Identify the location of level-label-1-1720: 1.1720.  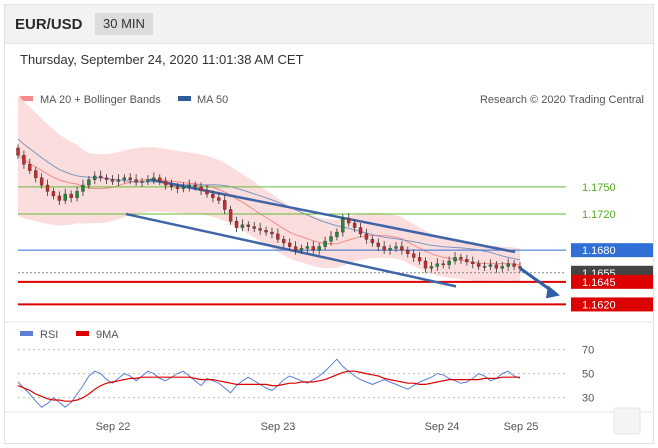
(599, 215).